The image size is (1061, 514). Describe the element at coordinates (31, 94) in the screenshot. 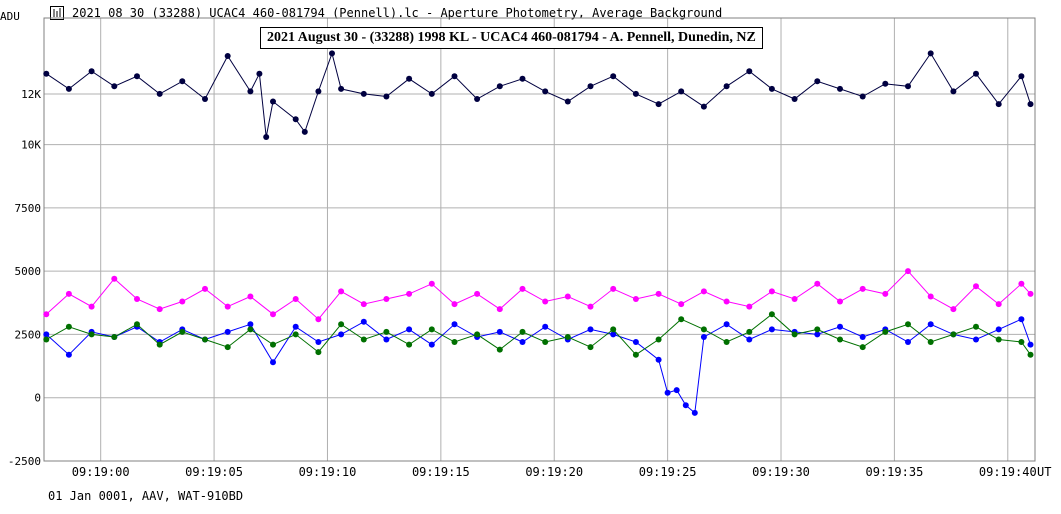

I see `y-tick-label: 12K` at that location.